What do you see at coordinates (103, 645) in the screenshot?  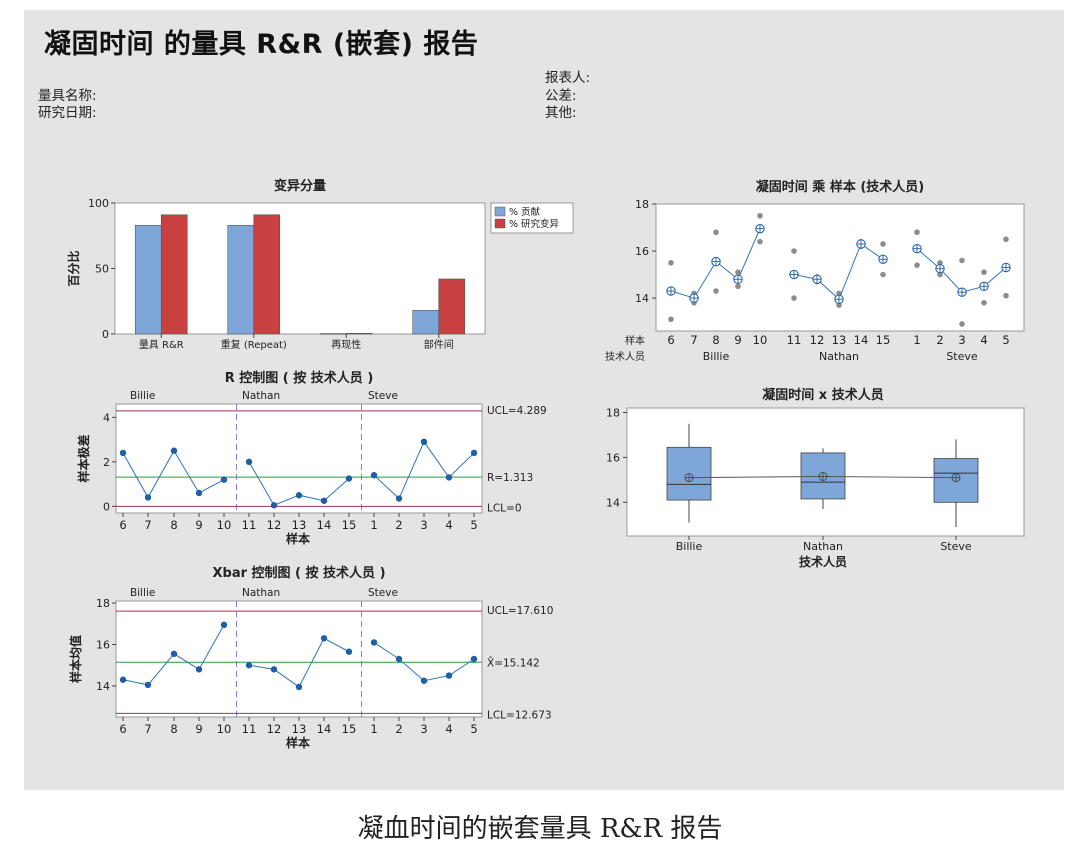 I see `xbar-ytick-label: 16` at bounding box center [103, 645].